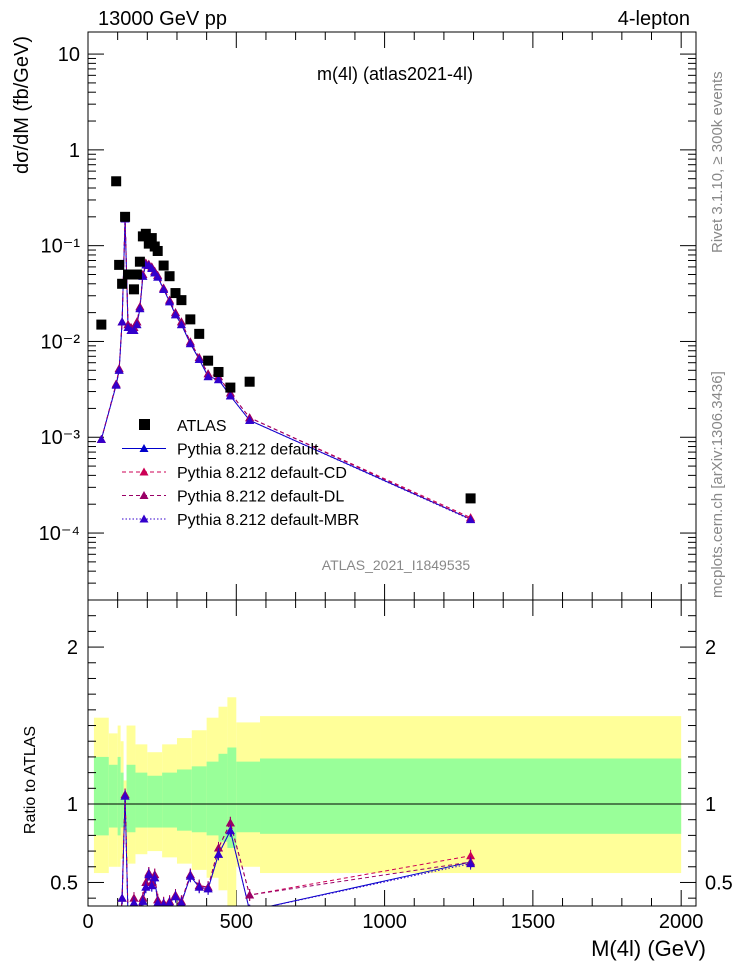 The image size is (746, 972). I want to click on side-mcplots-label: mcplots.cern.ch [arXiv:1306.3436], so click(717, 484).